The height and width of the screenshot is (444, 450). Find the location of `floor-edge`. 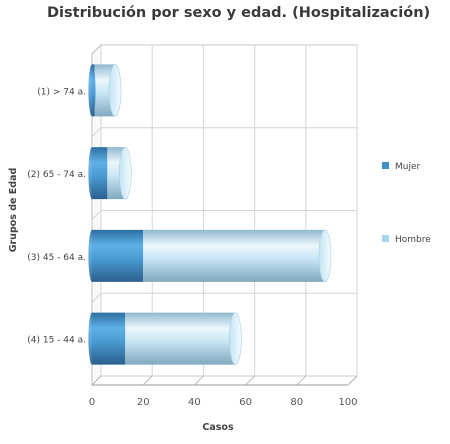

floor-edge is located at coordinates (352, 380).